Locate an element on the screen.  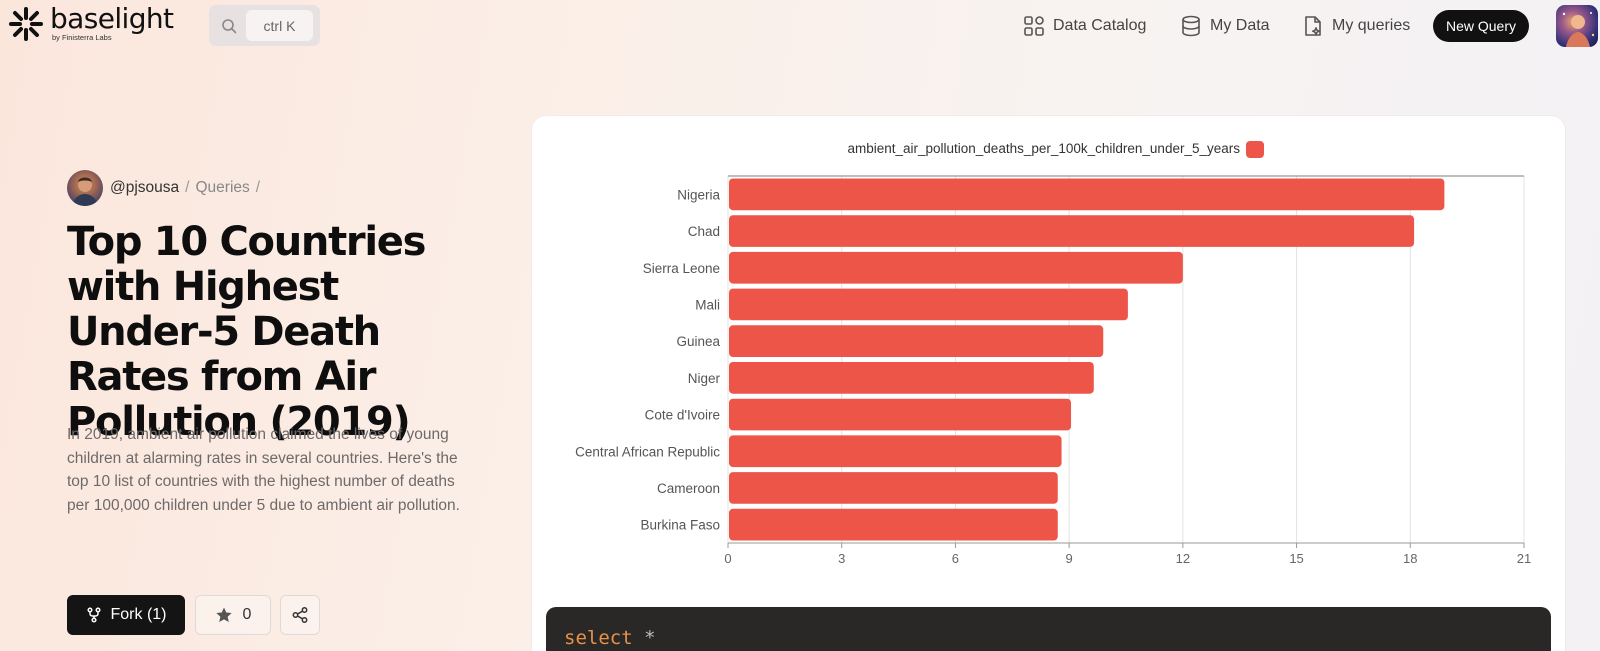
sparkle-logo-icon is located at coordinates (26, 24).